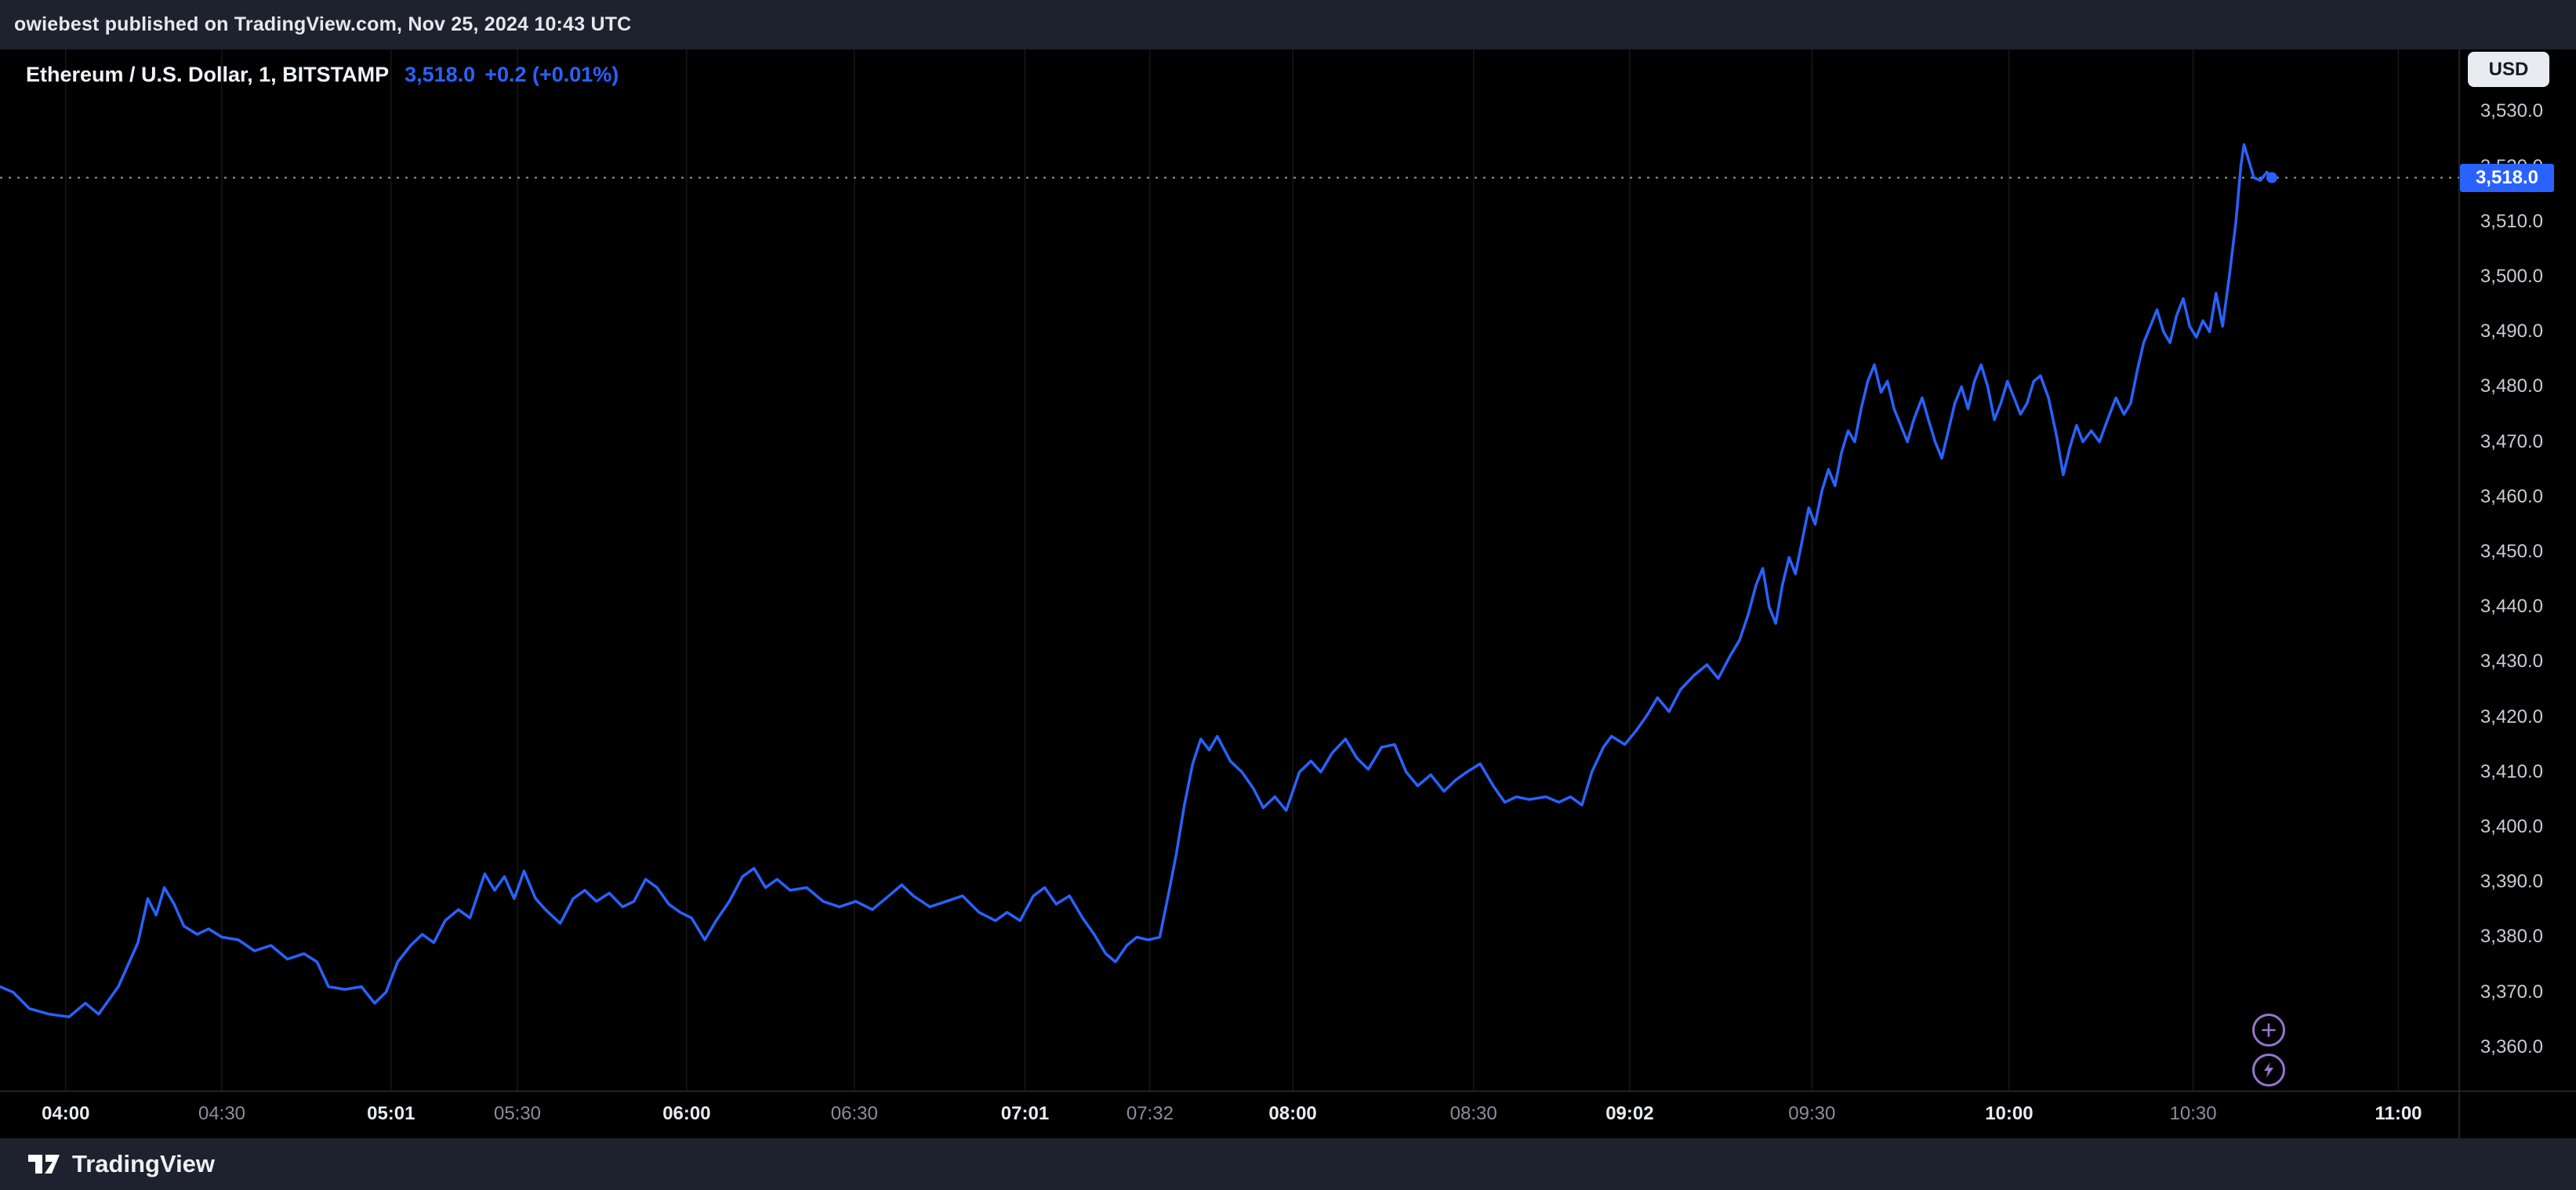 This screenshot has height=1190, width=2576. I want to click on time-tick-label: 05:01, so click(391, 1113).